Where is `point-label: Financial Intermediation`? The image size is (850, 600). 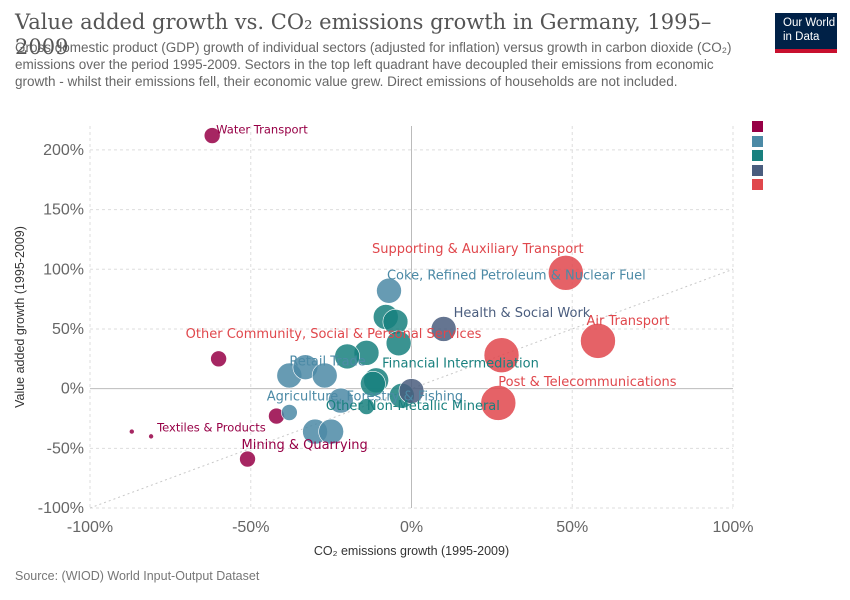 point-label: Financial Intermediation is located at coordinates (460, 363).